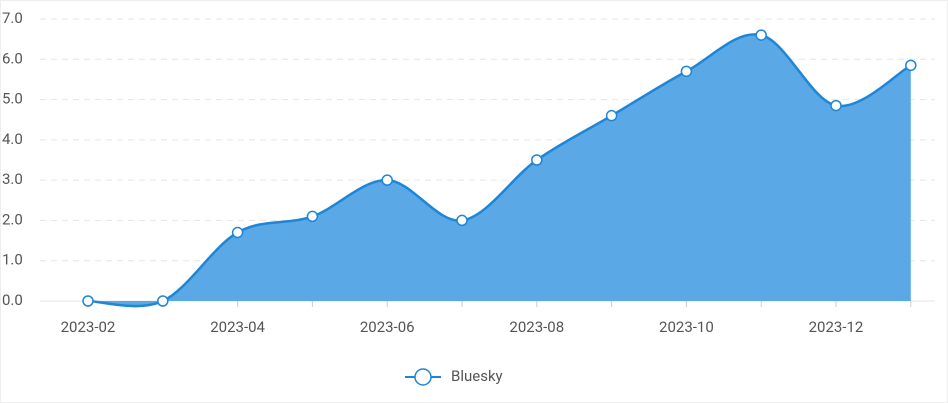 This screenshot has width=948, height=403. Describe the element at coordinates (237, 327) in the screenshot. I see `x-tick-label: 2023-04` at that location.